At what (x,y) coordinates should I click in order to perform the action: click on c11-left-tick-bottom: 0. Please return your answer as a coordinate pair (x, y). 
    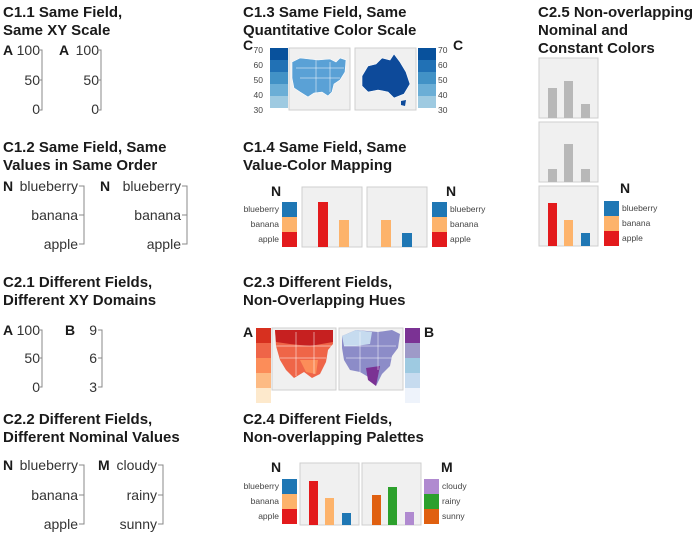
    Looking at the image, I should click on (36, 109).